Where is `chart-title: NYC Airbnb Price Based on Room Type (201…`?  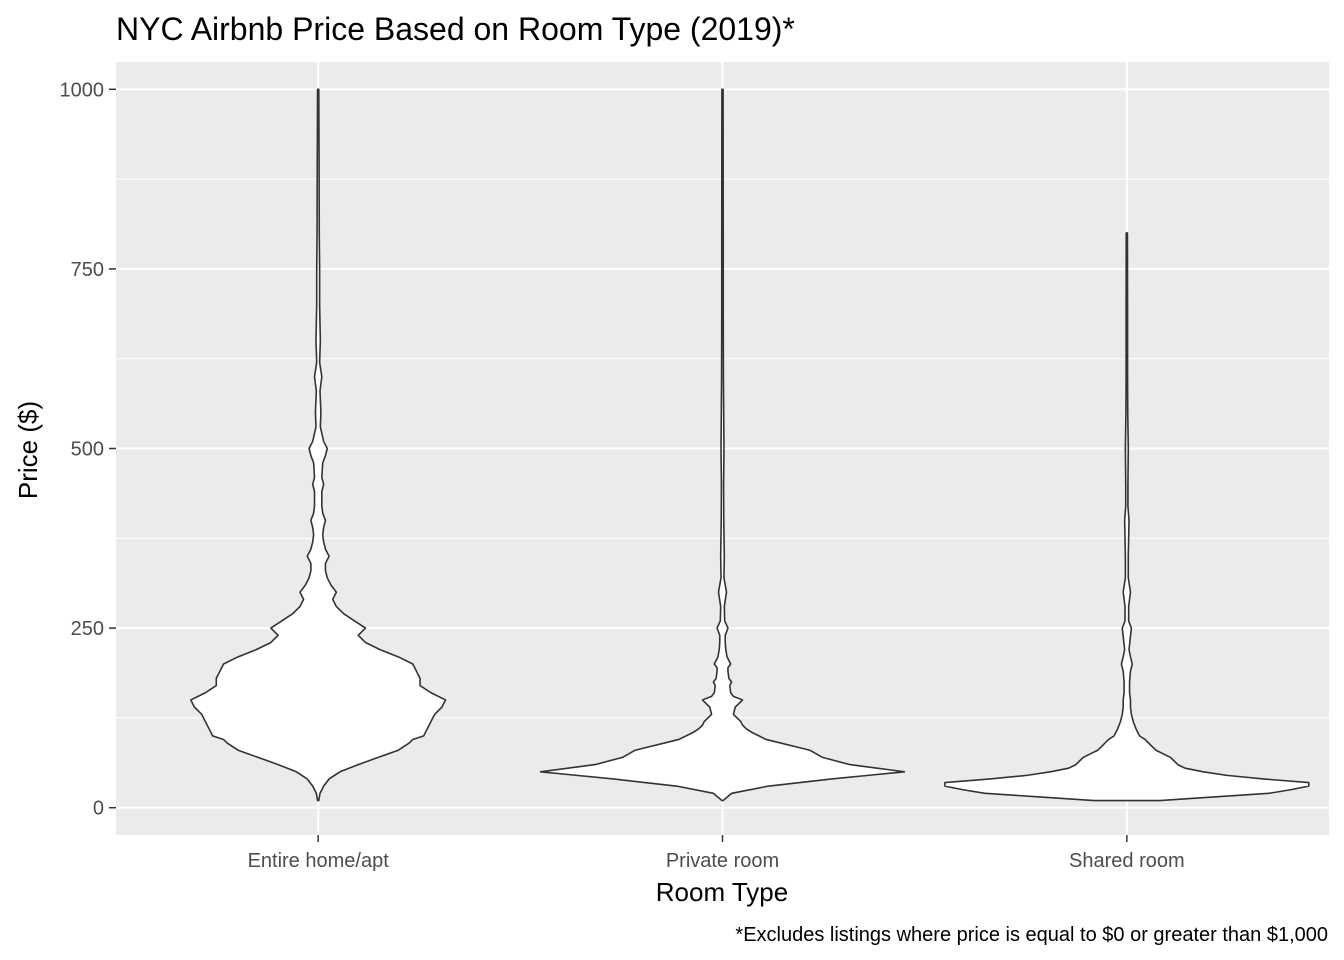
chart-title: NYC Airbnb Price Based on Room Type (201… is located at coordinates (455, 29).